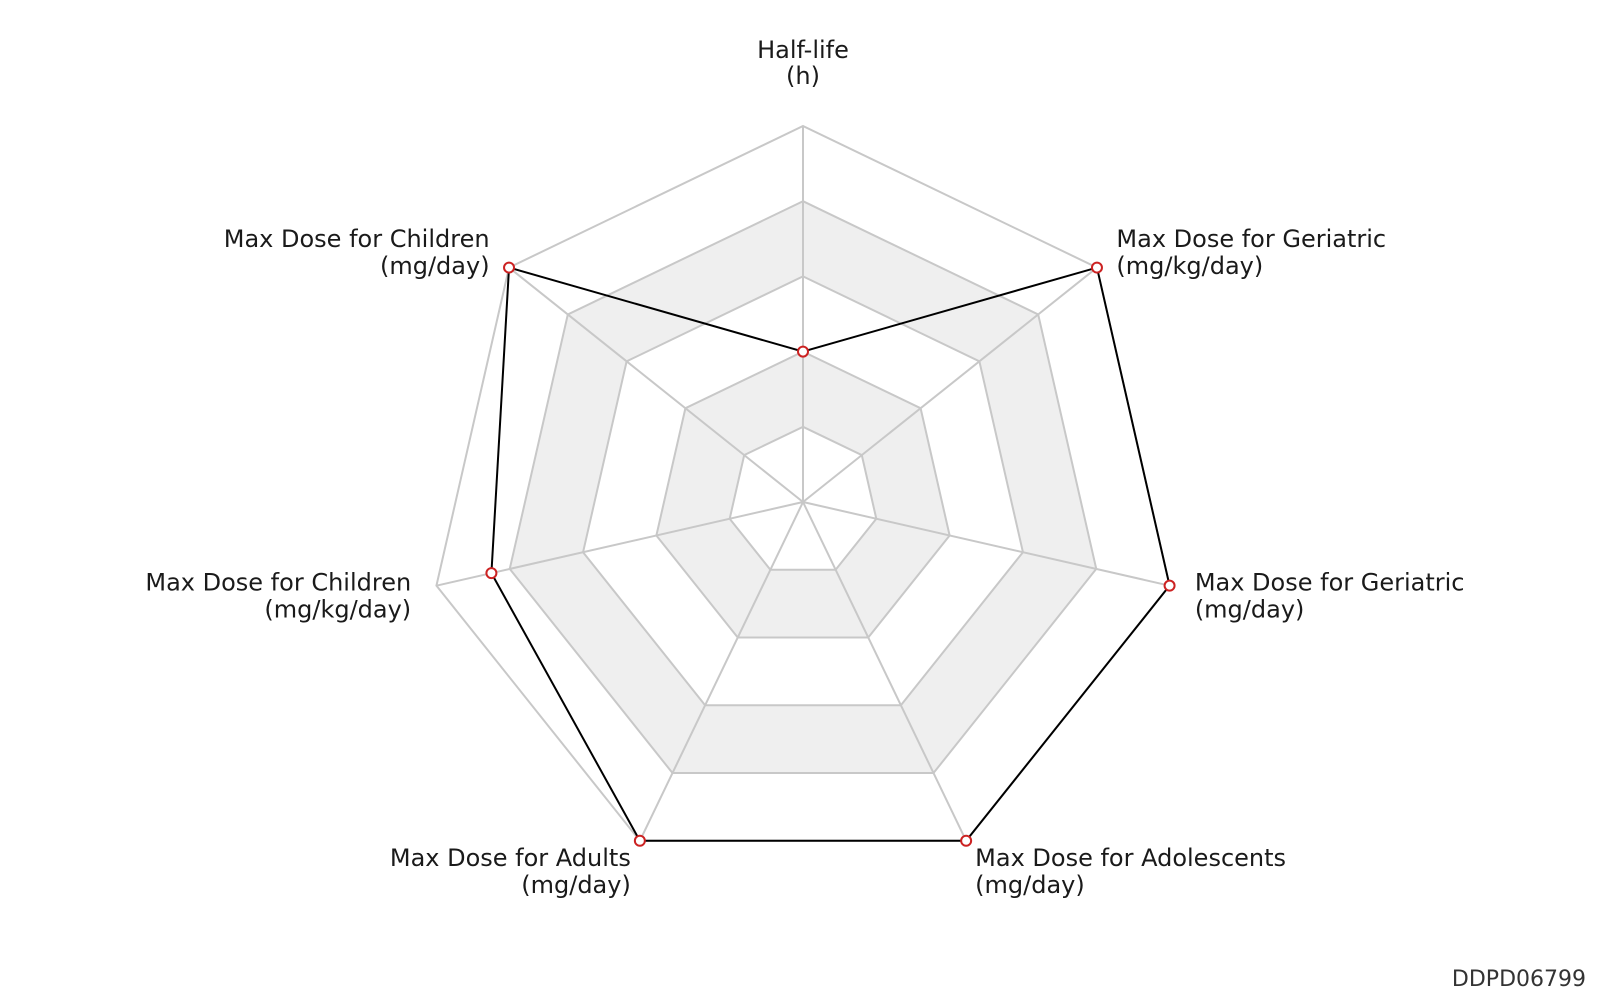 This screenshot has height=1000, width=1600. What do you see at coordinates (357, 239) in the screenshot?
I see `axis-label-6: Max Dose for Children` at bounding box center [357, 239].